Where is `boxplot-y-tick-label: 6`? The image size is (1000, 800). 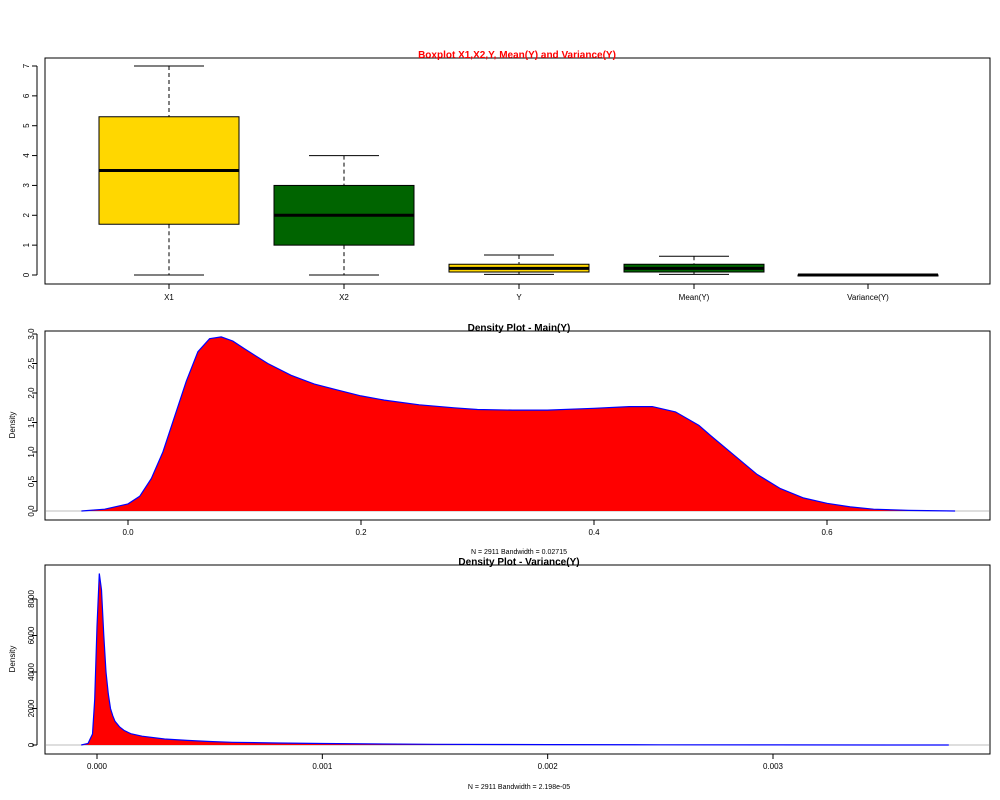
boxplot-y-tick-label: 6 is located at coordinates (26, 95).